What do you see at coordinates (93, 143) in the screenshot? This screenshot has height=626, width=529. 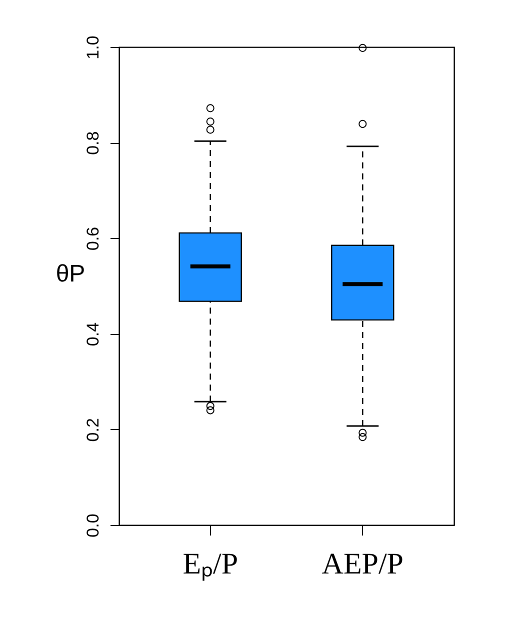 I see `y-tick-label: 0.8` at bounding box center [93, 143].